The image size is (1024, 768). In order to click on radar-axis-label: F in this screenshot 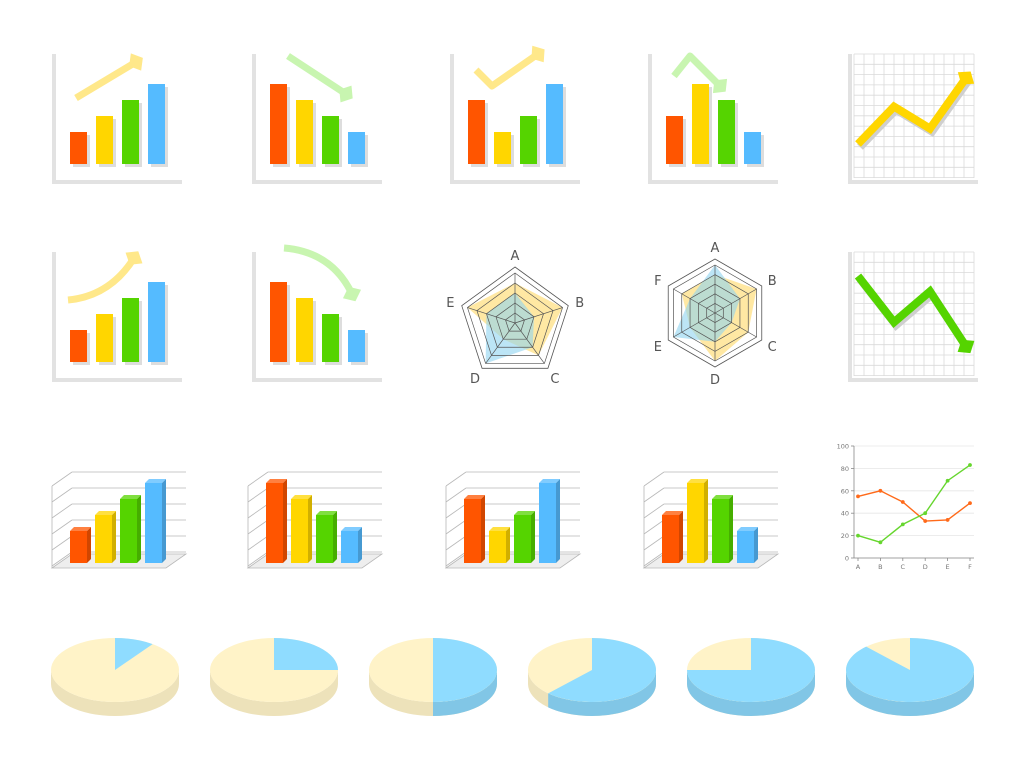, I will do `click(657, 281)`.